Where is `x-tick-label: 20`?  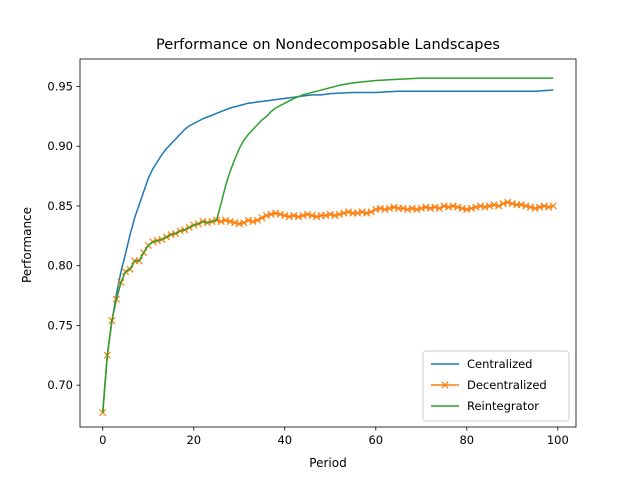 x-tick-label: 20 is located at coordinates (193, 440).